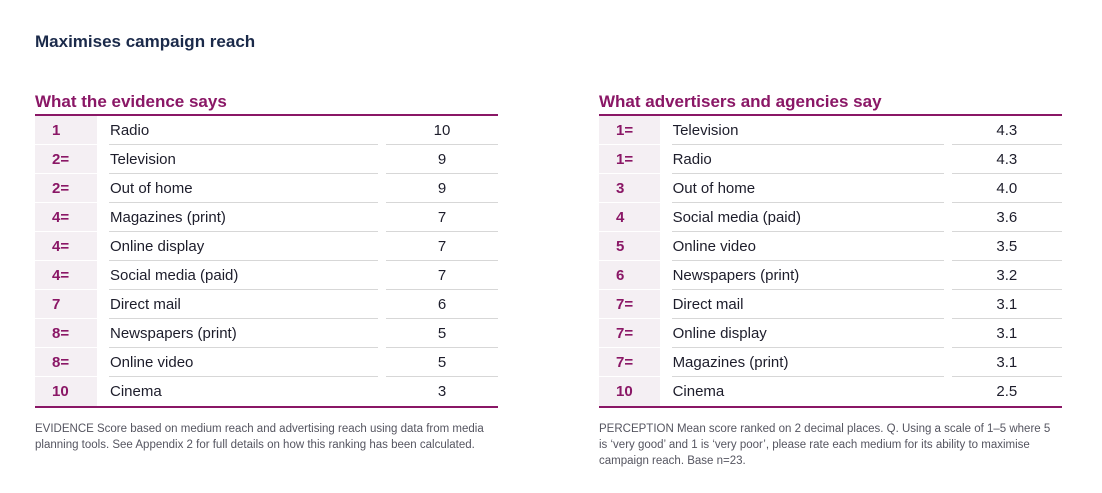 Image resolution: width=1102 pixels, height=493 pixels. I want to click on perception-panel-title: What advertisers and agencies say, so click(740, 101).